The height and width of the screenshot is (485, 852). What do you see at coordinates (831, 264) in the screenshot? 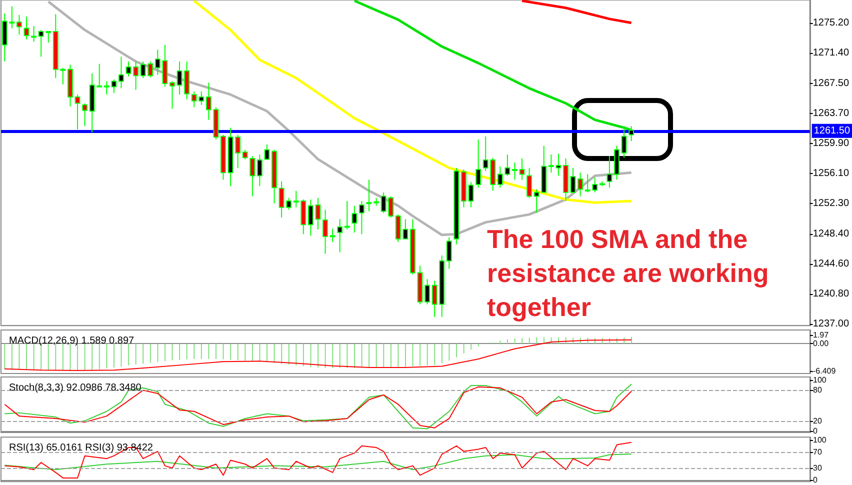
I see `y-tick-label: 1244.60` at bounding box center [831, 264].